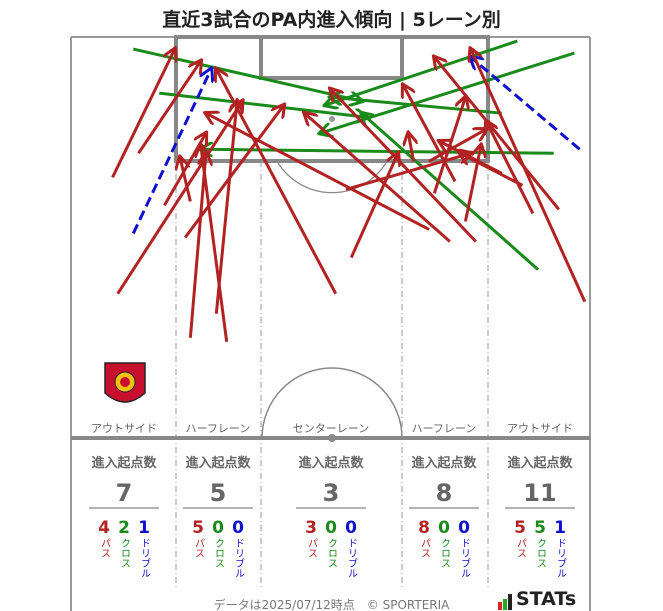  What do you see at coordinates (331, 428) in the screenshot?
I see `lane-label: センターレーン` at bounding box center [331, 428].